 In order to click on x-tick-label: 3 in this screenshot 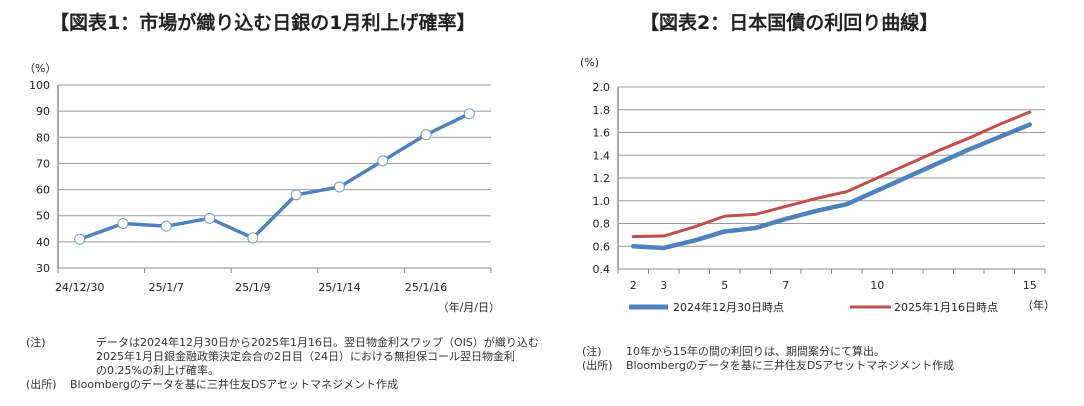, I will do `click(663, 285)`.